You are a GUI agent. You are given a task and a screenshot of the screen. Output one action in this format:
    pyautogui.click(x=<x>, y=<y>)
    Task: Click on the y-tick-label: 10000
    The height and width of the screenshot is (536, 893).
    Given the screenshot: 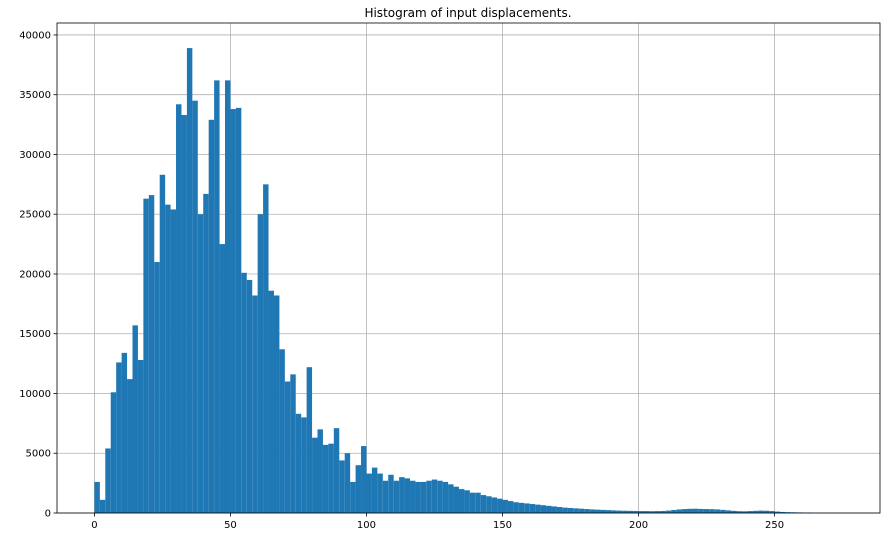 What is the action you would take?
    pyautogui.click(x=35, y=394)
    